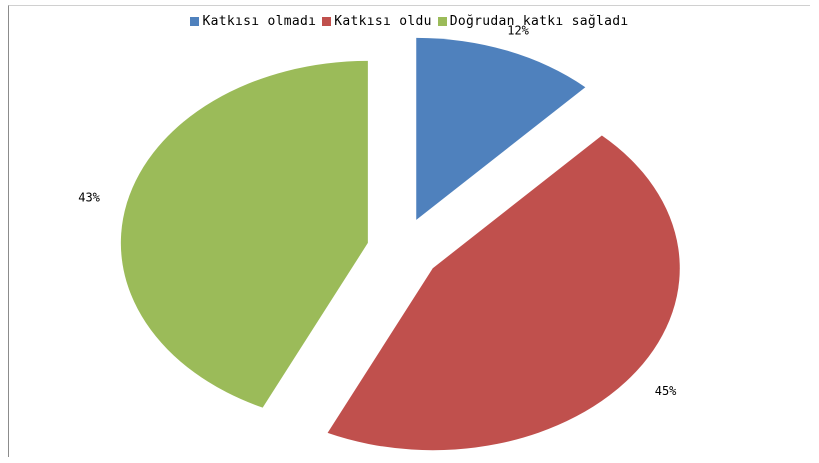 The height and width of the screenshot is (463, 819). Describe the element at coordinates (518, 30) in the screenshot. I see `slice-percent-label: 12%` at that location.